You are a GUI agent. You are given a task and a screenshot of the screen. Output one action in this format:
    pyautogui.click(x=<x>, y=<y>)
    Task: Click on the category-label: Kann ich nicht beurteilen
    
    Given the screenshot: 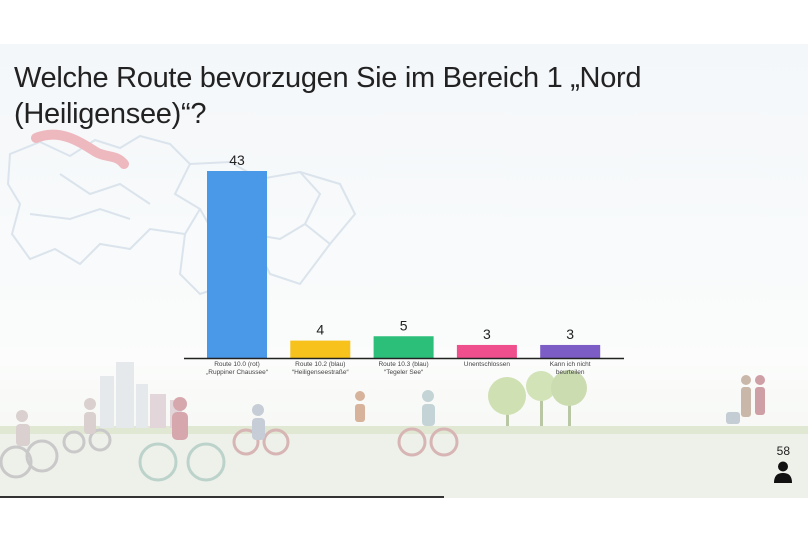 What is the action you would take?
    pyautogui.click(x=570, y=368)
    